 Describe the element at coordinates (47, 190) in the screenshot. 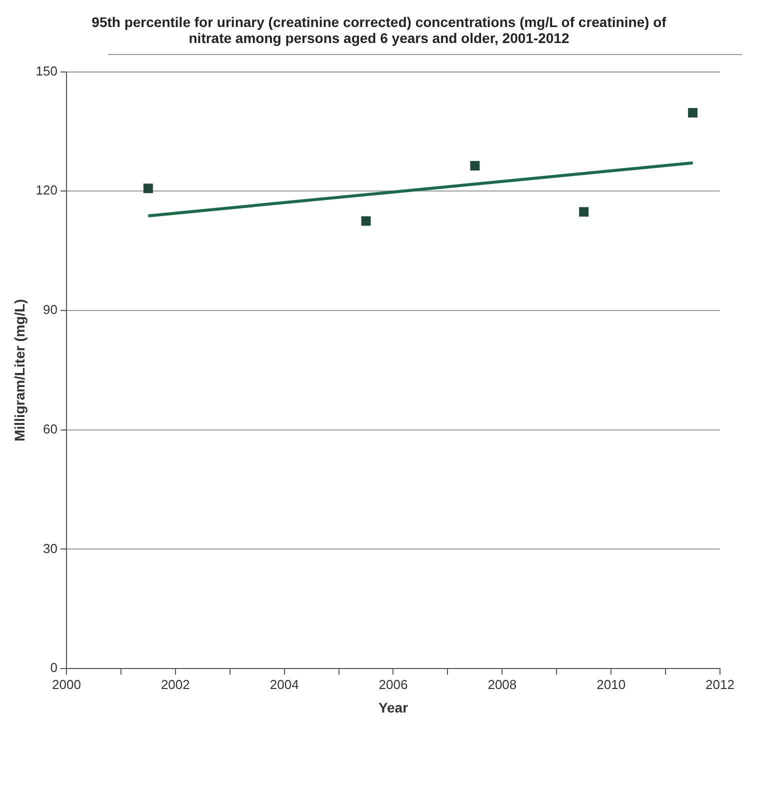

I see `y-tick-label: 120` at that location.